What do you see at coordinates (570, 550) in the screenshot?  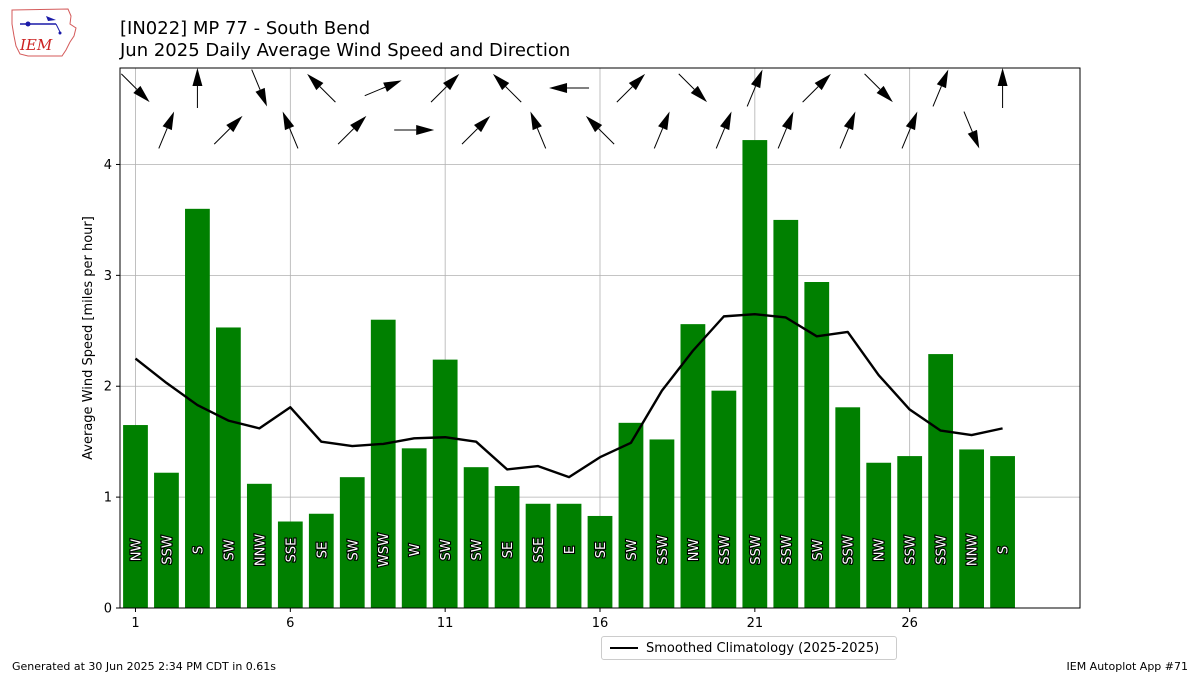 I see `direction-label: E` at bounding box center [570, 550].